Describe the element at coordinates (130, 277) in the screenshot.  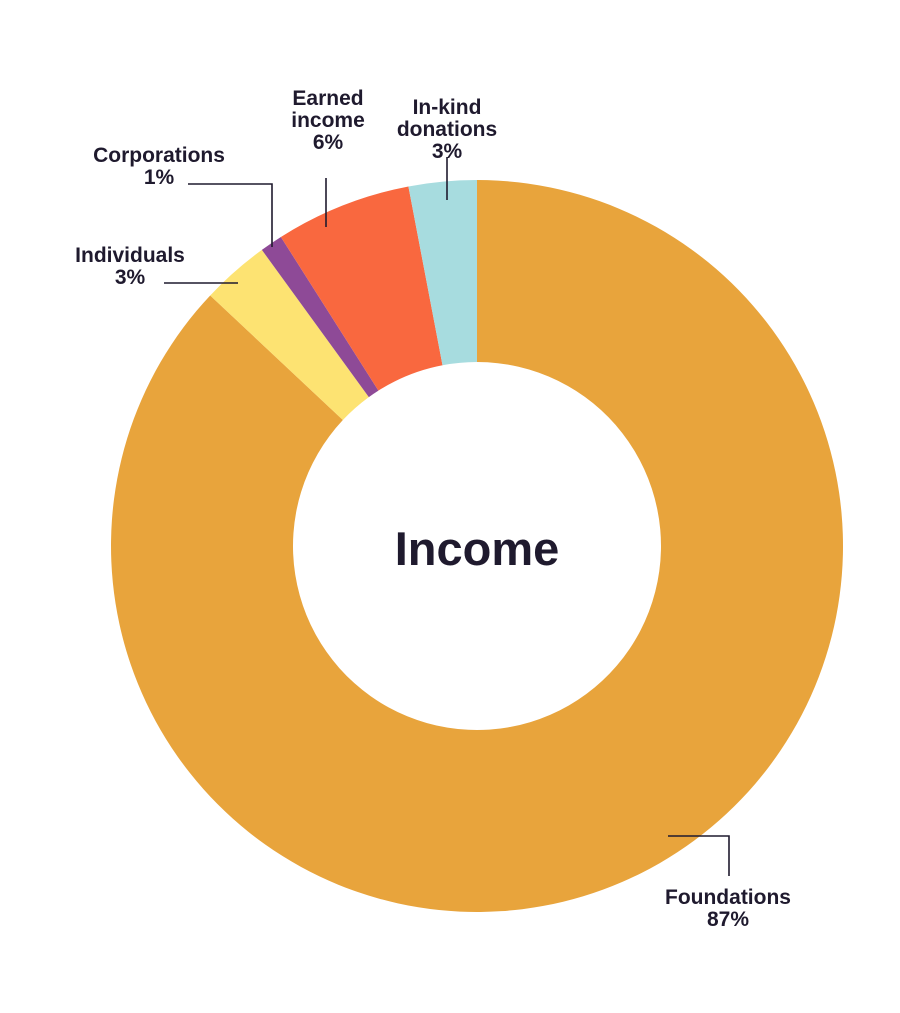
I see `percent-label-individuals: 3%` at that location.